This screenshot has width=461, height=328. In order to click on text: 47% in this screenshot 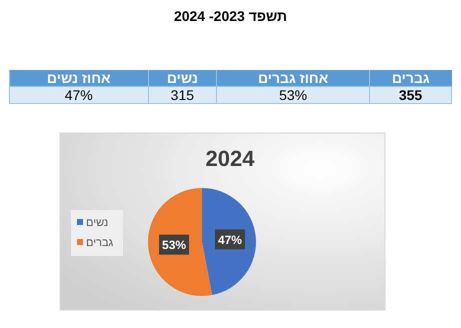, I will do `click(79, 95)`.